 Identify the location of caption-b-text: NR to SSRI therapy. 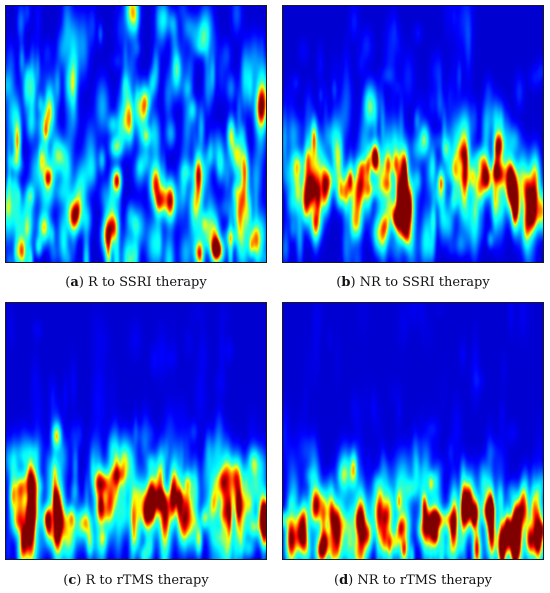
(424, 282).